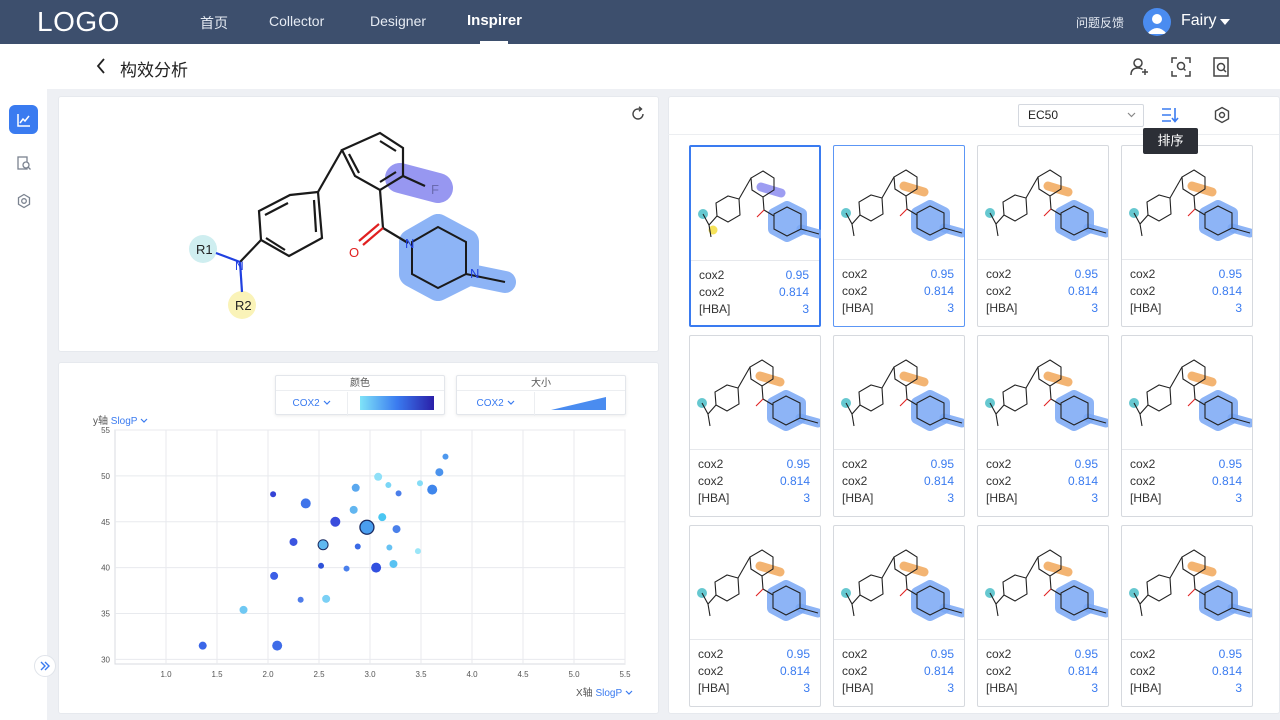 This screenshot has height=720, width=1280. Describe the element at coordinates (1181, 67) in the screenshot. I see `scan-icon` at that location.